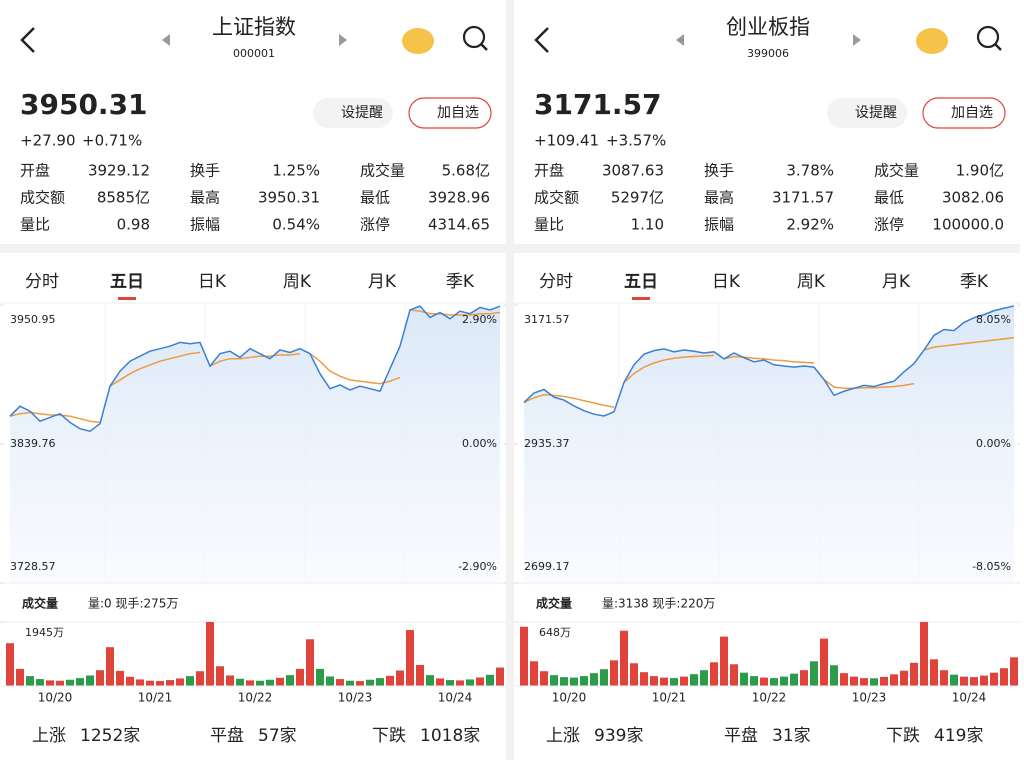 The height and width of the screenshot is (760, 1024). I want to click on y2-tick-label: -8.05%, so click(991, 566).